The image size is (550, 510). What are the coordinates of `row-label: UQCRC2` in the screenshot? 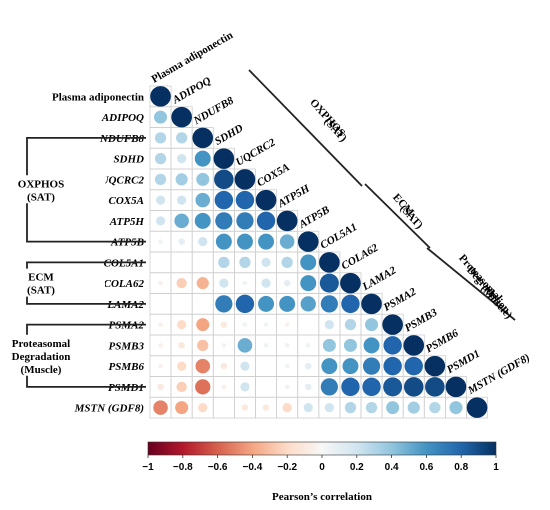 It's located at (123, 180).